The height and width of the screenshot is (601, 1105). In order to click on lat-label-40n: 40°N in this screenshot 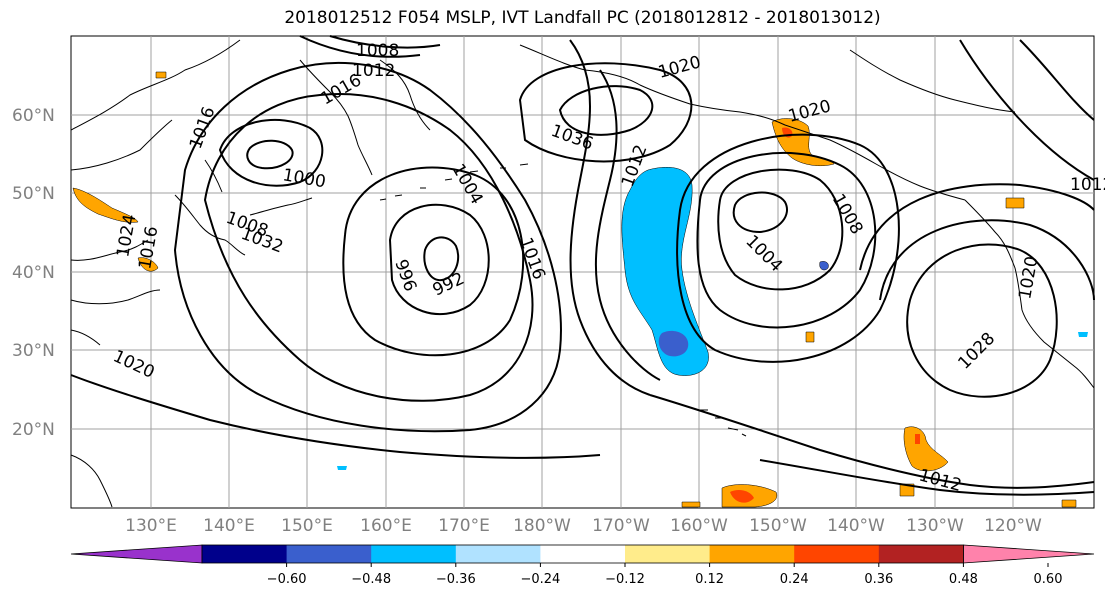, I will do `click(33, 273)`.